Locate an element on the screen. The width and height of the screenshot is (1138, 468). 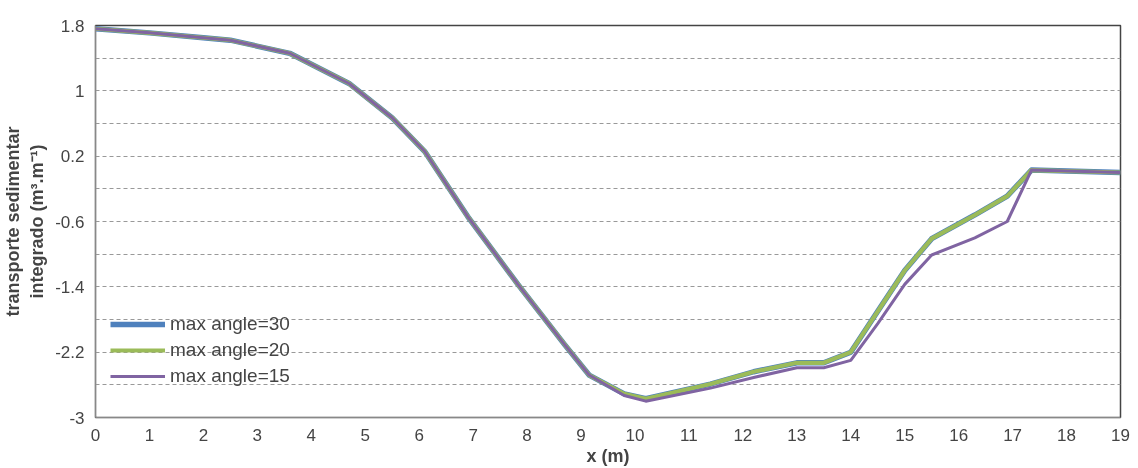
x-tick-label: 6 is located at coordinates (419, 435).